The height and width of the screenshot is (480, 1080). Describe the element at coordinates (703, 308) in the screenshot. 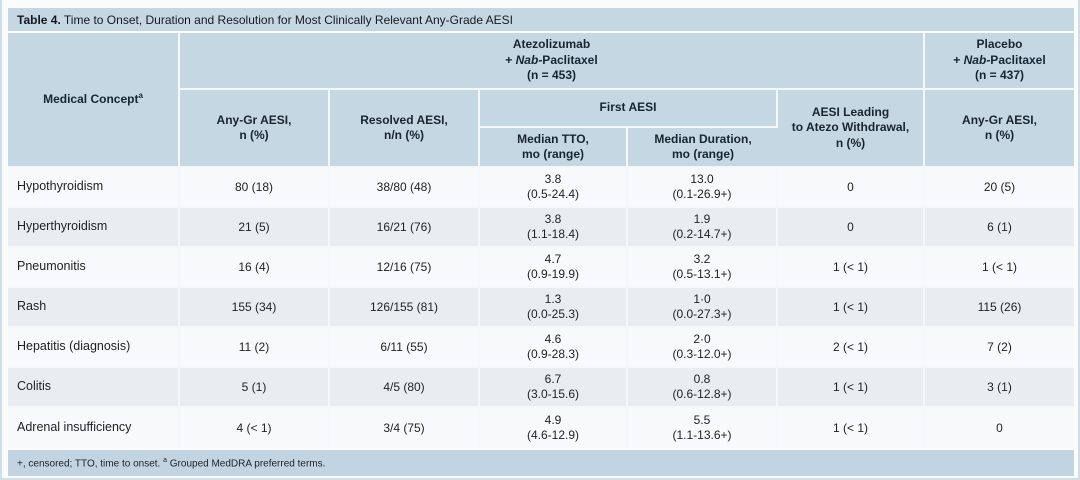

I see `table-cell: 1·0 (0.0-27.3+)` at that location.